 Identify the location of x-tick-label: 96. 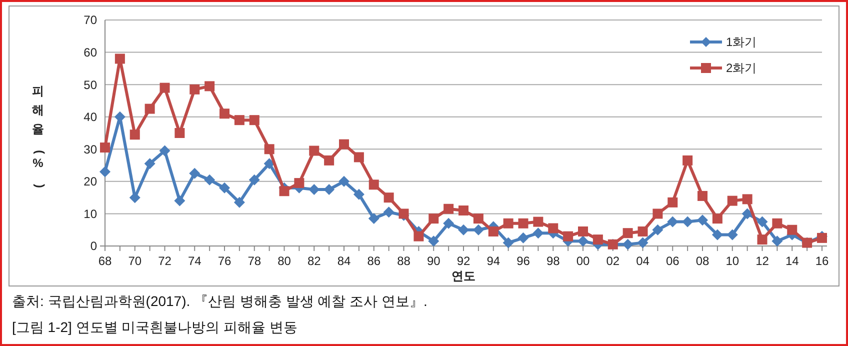
(523, 261).